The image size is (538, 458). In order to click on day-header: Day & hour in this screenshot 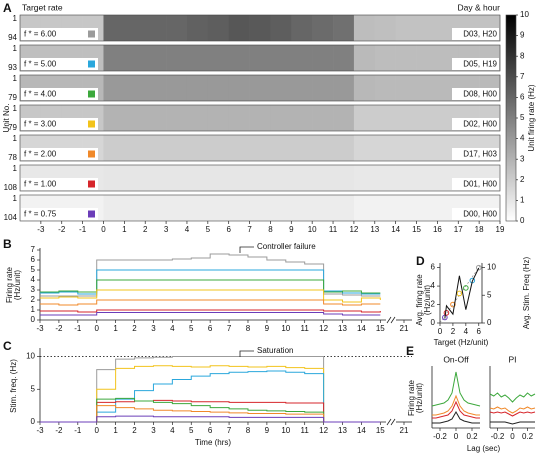, I will do `click(478, 7)`.